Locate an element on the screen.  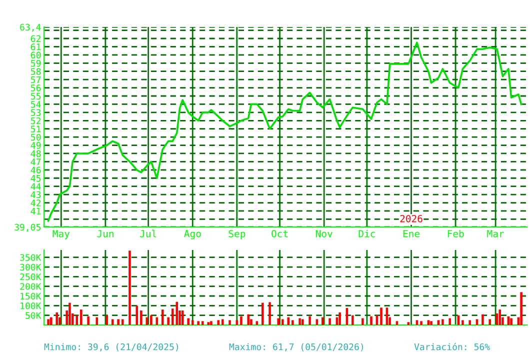
y-tick-label: 46 is located at coordinates (35, 170).